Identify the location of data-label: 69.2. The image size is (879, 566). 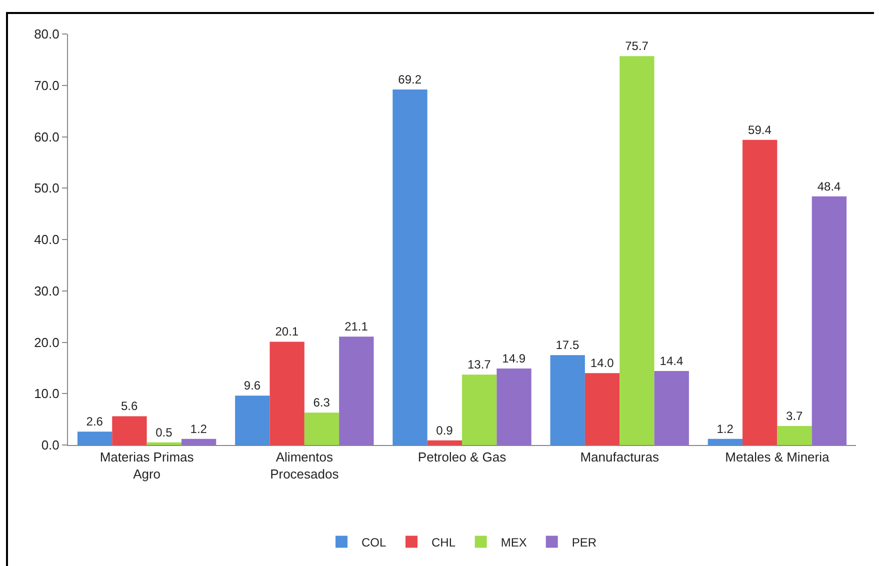
(410, 79).